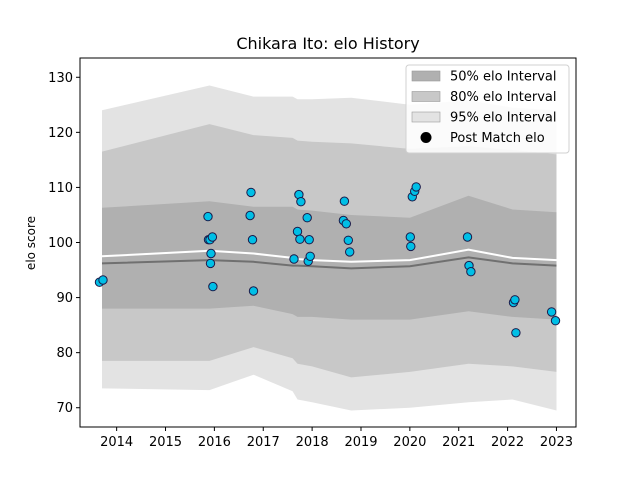 This screenshot has width=640, height=484. What do you see at coordinates (360, 442) in the screenshot?
I see `x-tick-label: 2019` at bounding box center [360, 442].